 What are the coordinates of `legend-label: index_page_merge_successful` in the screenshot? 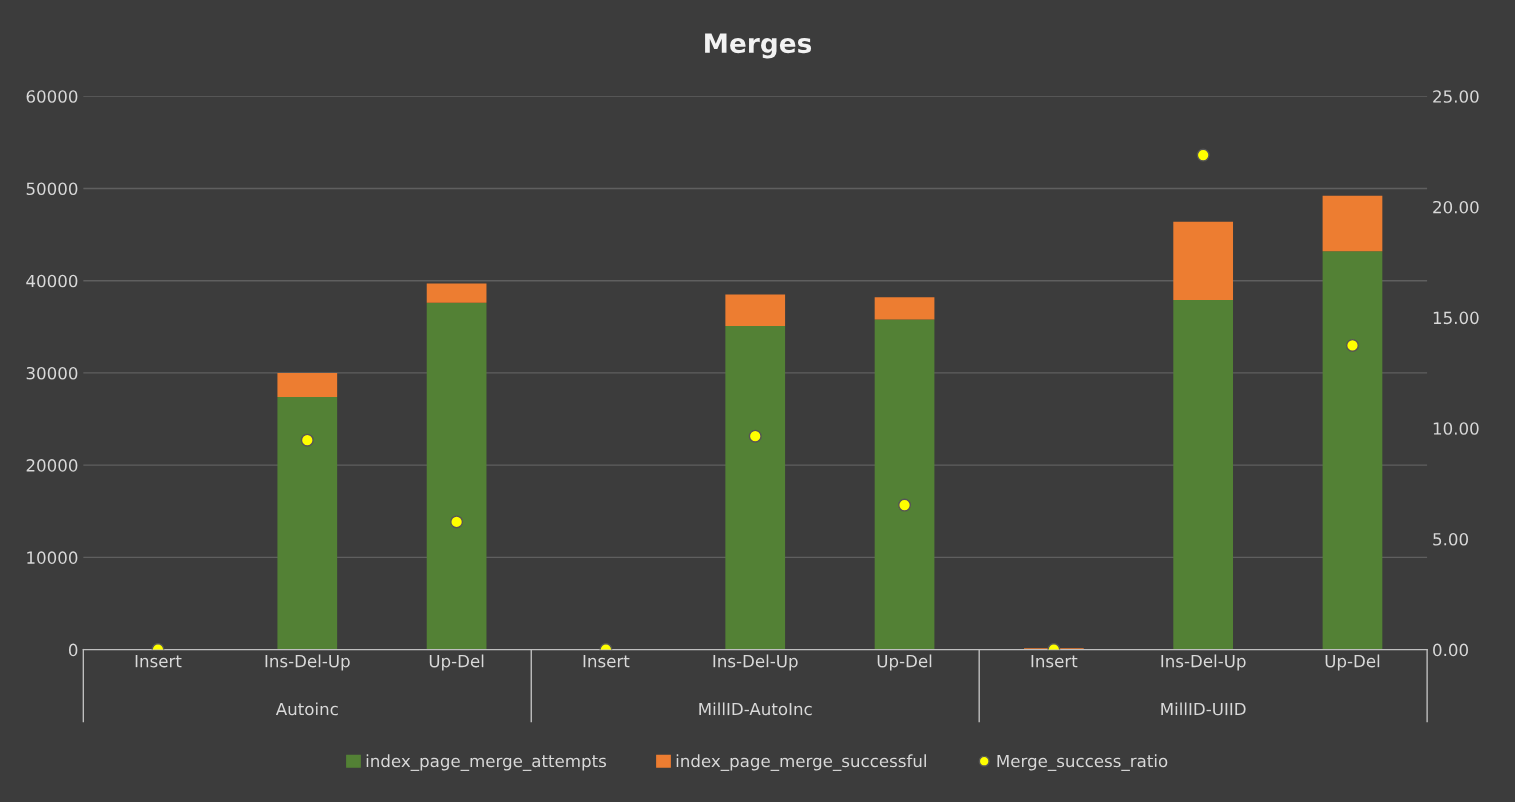 It's located at (801, 762).